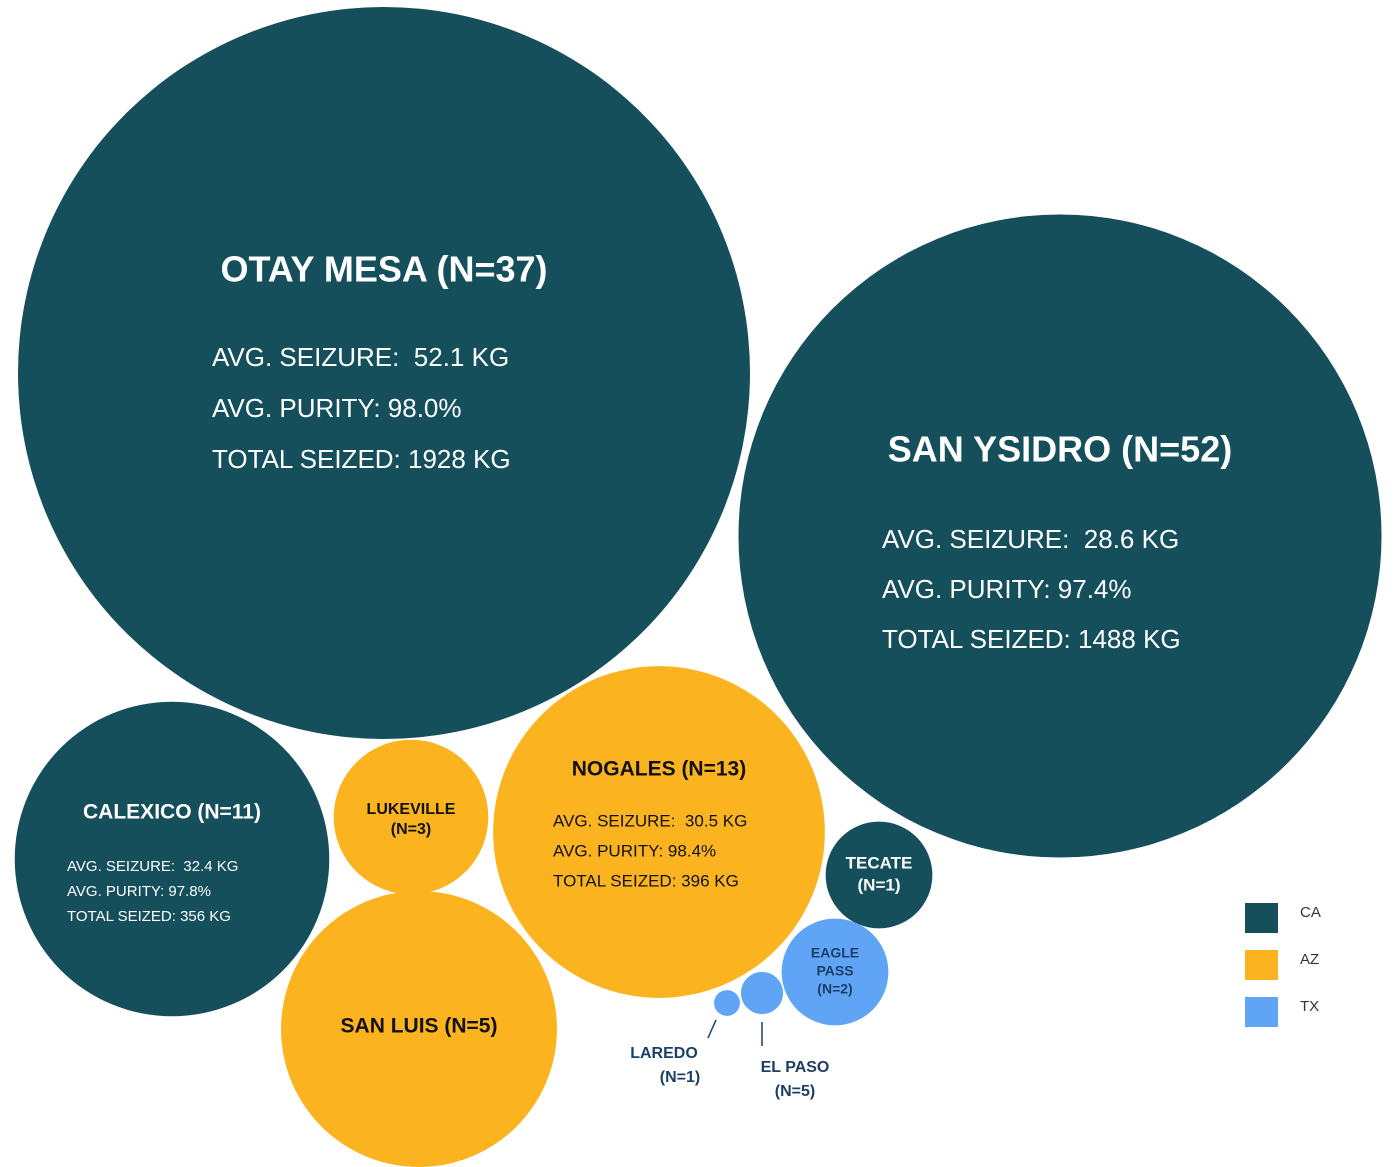 This screenshot has height=1167, width=1395. What do you see at coordinates (411, 829) in the screenshot?
I see `bubble-title: (N=3)` at bounding box center [411, 829].